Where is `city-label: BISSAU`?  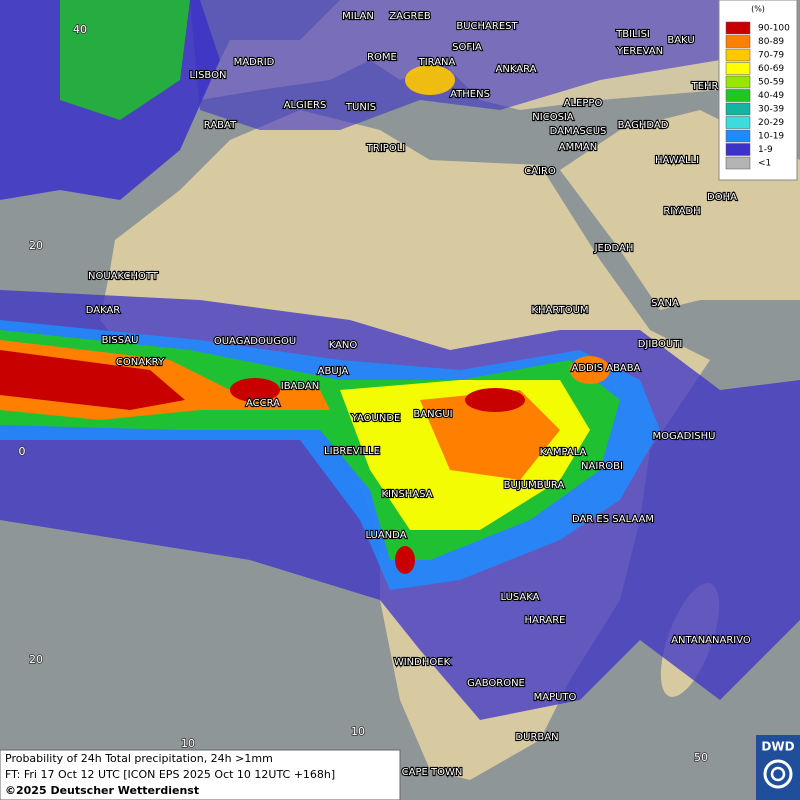 city-label: BISSAU is located at coordinates (120, 340).